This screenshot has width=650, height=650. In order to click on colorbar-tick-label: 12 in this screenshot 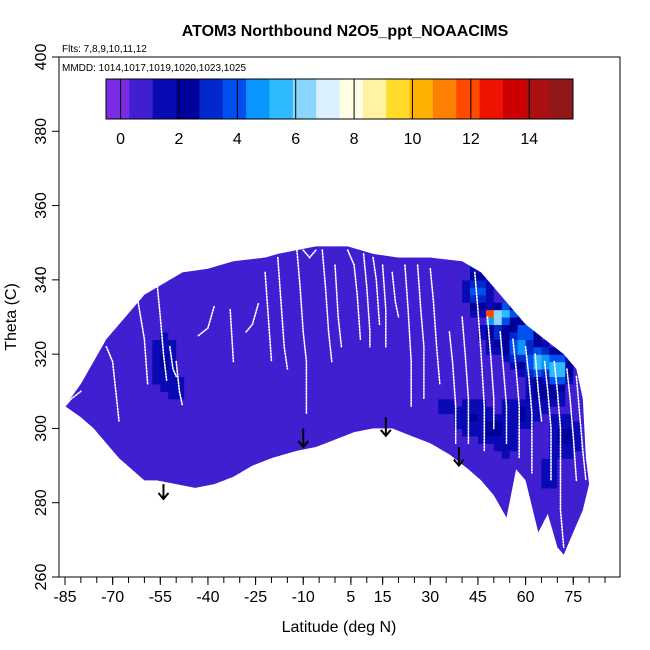, I will do `click(471, 139)`.